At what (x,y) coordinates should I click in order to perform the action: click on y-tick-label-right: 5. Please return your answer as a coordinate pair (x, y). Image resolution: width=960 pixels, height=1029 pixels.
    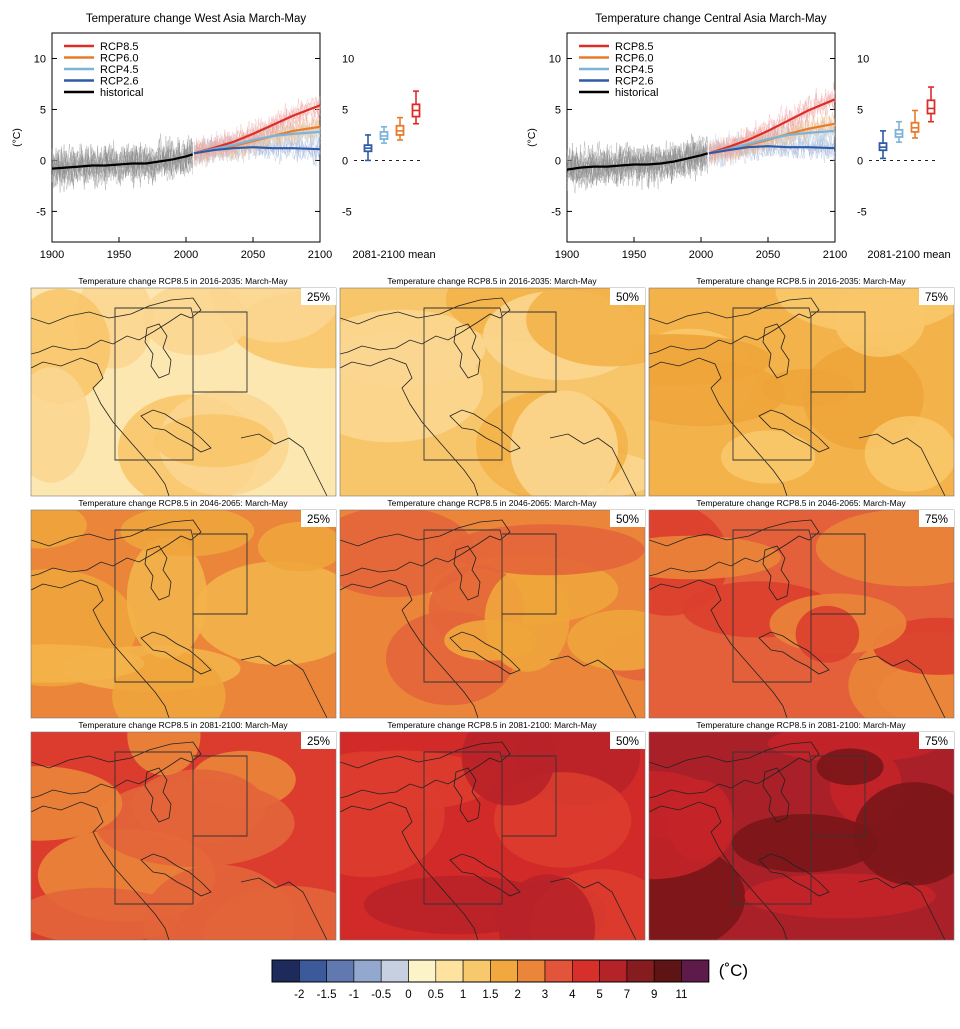
    Looking at the image, I should click on (345, 110).